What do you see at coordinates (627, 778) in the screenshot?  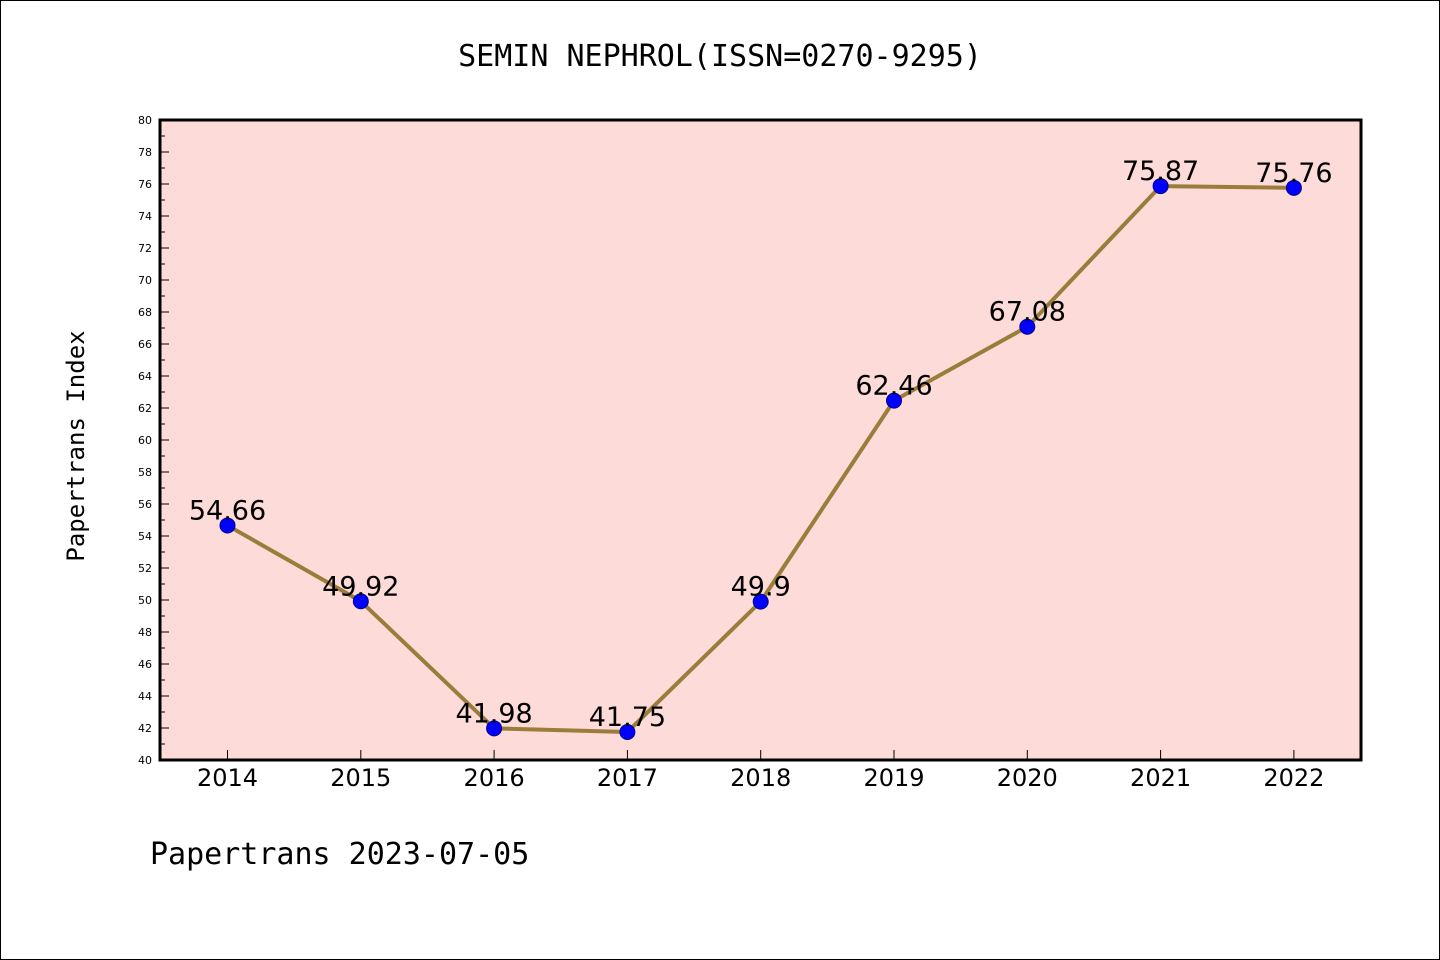 I see `x-tick-label: 2017` at bounding box center [627, 778].